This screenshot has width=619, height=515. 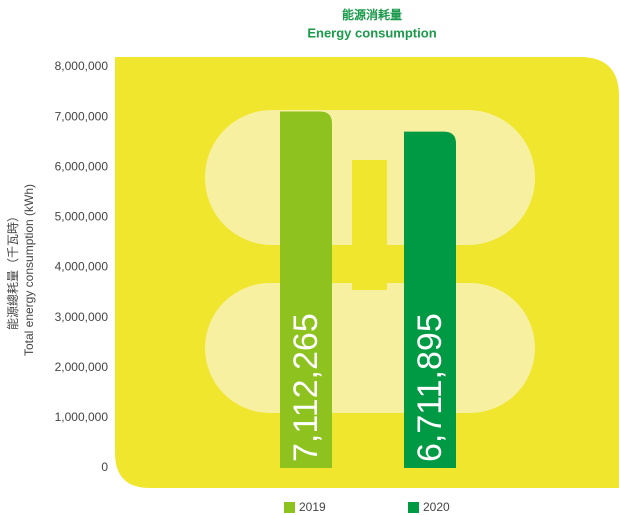 What do you see at coordinates (82, 417) in the screenshot?
I see `y-tick-label: 1,000,000` at bounding box center [82, 417].